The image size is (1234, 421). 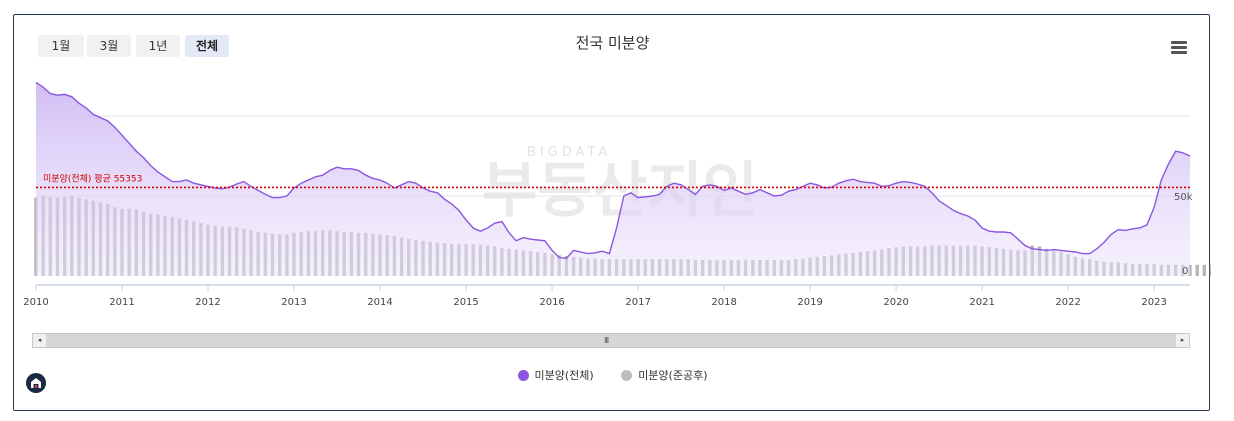 What do you see at coordinates (981, 302) in the screenshot?
I see `x-tick-label: 2021` at bounding box center [981, 302].